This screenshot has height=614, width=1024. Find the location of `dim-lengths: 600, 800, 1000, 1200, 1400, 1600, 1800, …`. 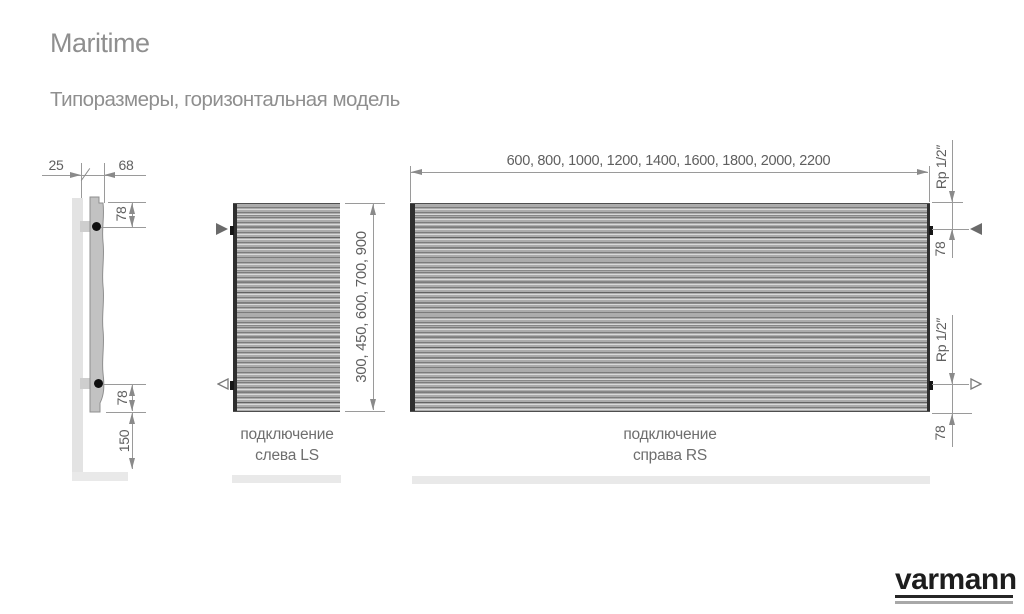

dim-lengths: 600, 800, 1000, 1200, 1400, 1600, 1800, … is located at coordinates (668, 161).